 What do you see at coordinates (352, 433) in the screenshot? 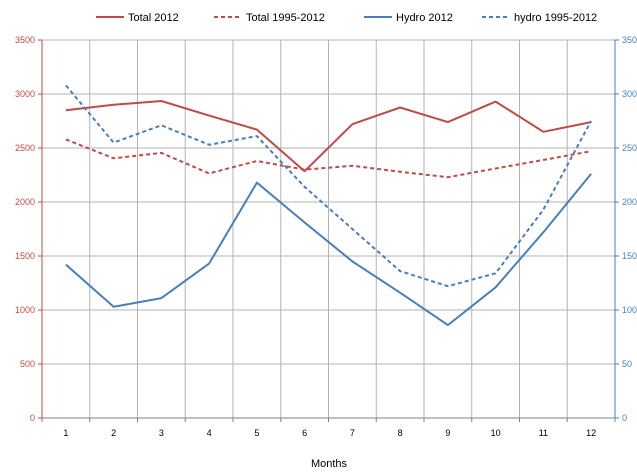
I see `x-tick-label: 7` at bounding box center [352, 433].